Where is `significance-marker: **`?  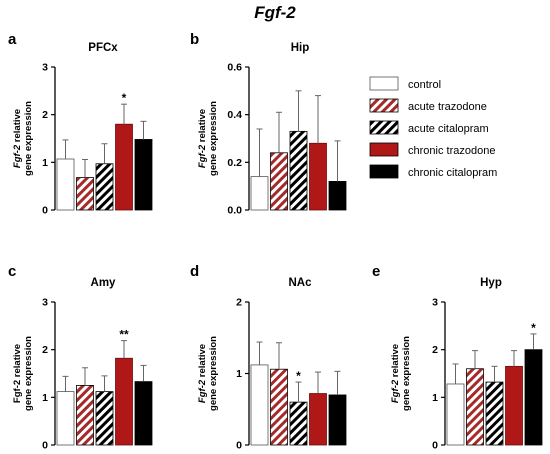
significance-marker: ** is located at coordinates (124, 335).